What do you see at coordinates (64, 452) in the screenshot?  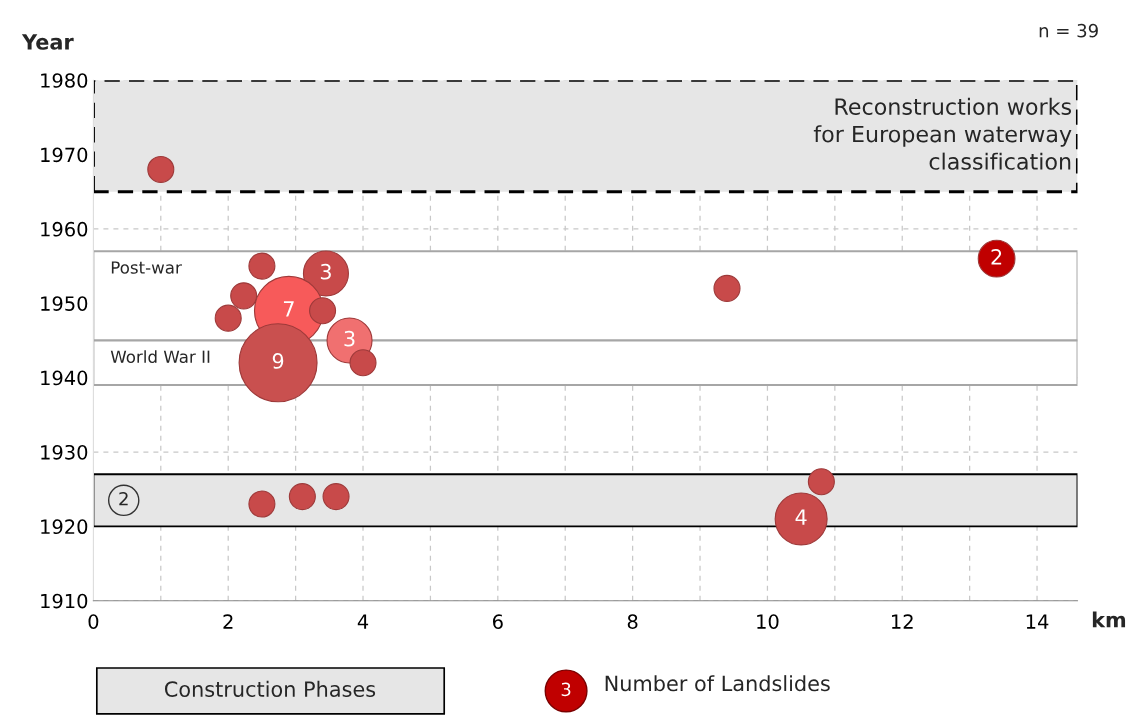 I see `y-tick-label: 1930` at bounding box center [64, 452].